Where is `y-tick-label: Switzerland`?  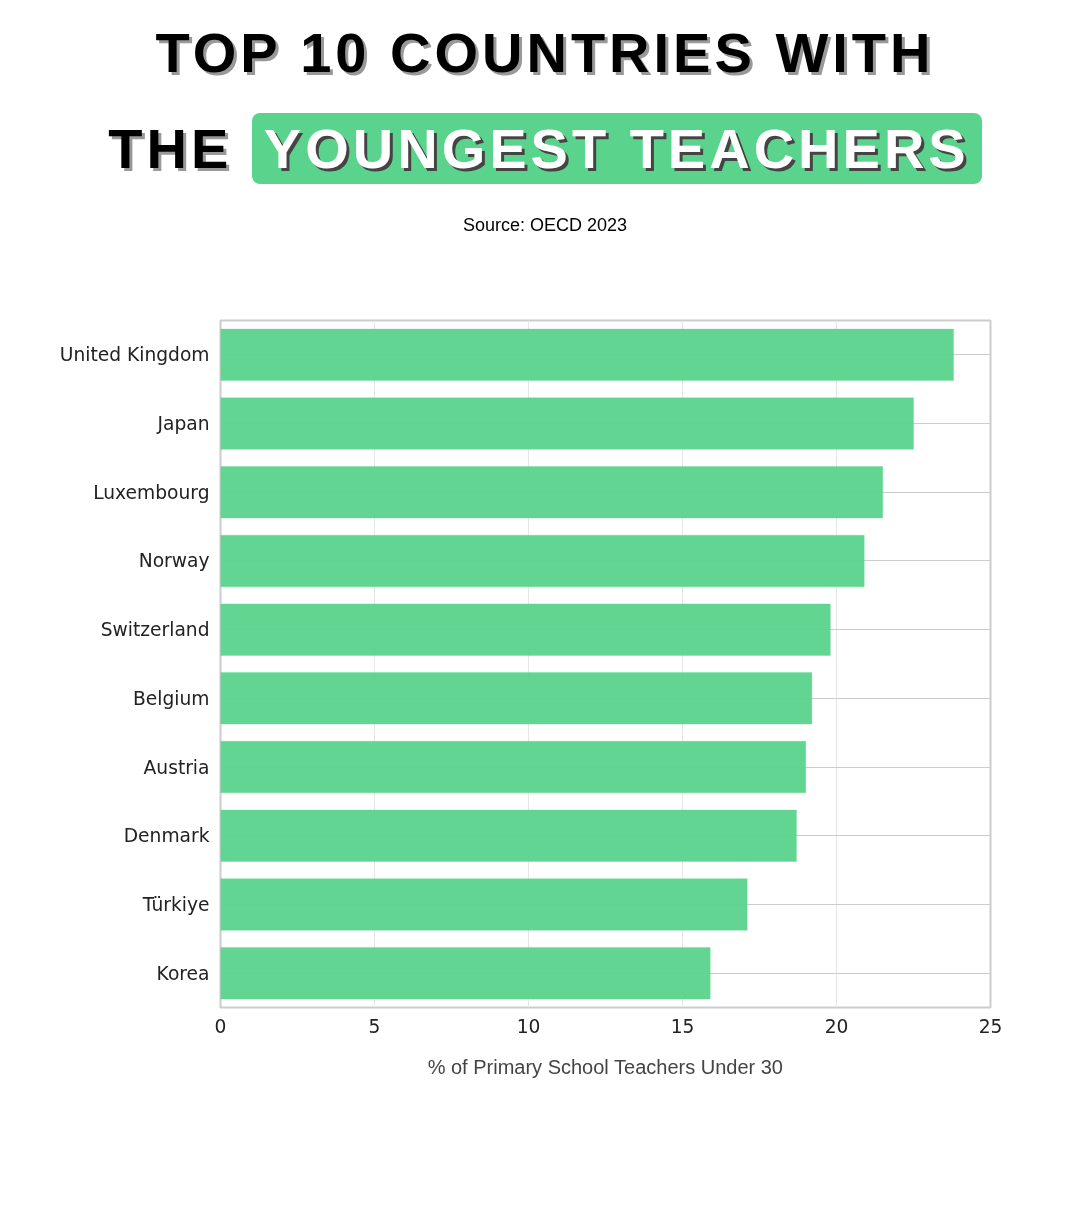 y-tick-label: Switzerland is located at coordinates (155, 630).